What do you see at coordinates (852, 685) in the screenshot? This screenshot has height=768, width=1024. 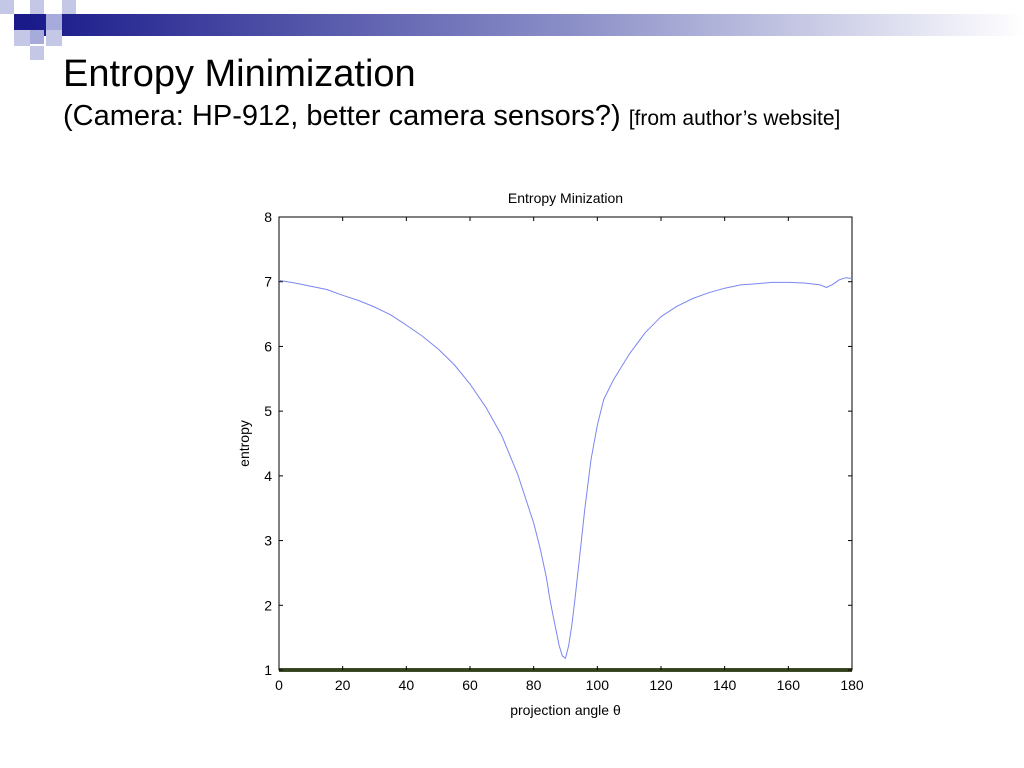 I see `x-tick-label: 180` at bounding box center [852, 685].